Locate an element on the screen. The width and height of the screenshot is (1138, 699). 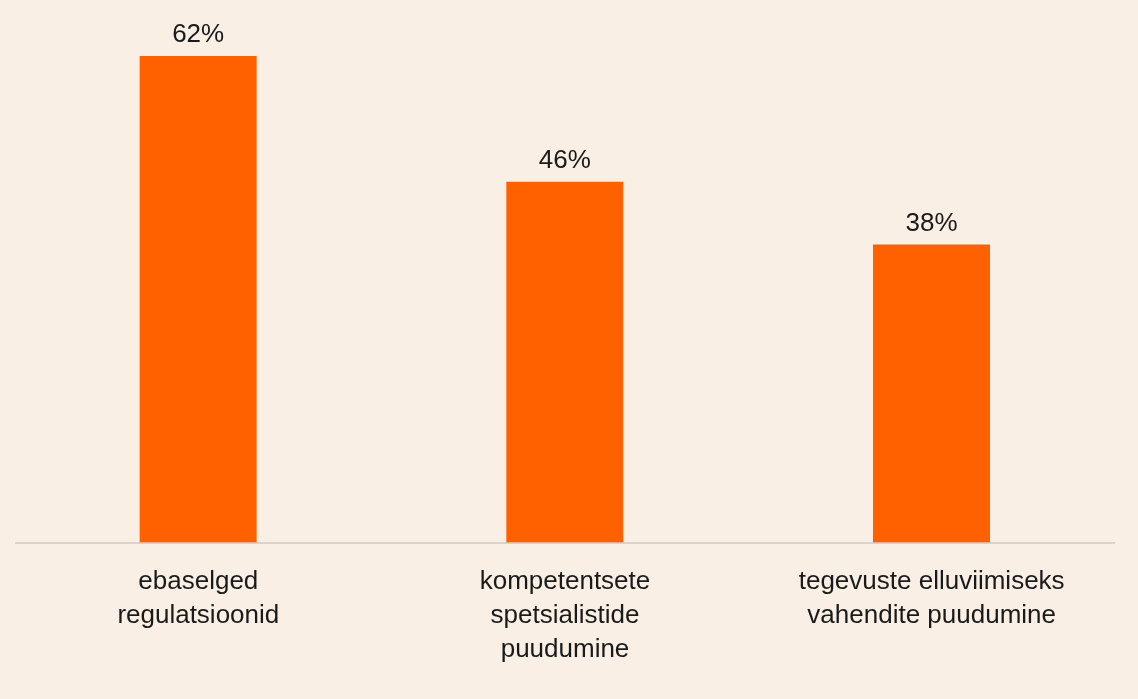
x-tick-label: ebaselged regulatsioonid is located at coordinates (198, 597).